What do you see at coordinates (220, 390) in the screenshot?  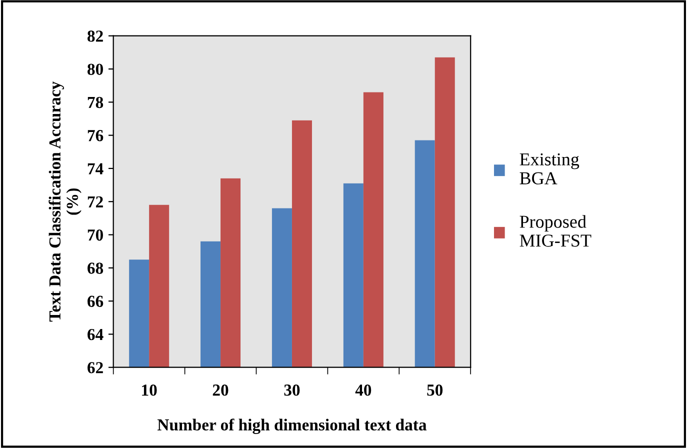 I see `x-tick-label: 20` at bounding box center [220, 390].